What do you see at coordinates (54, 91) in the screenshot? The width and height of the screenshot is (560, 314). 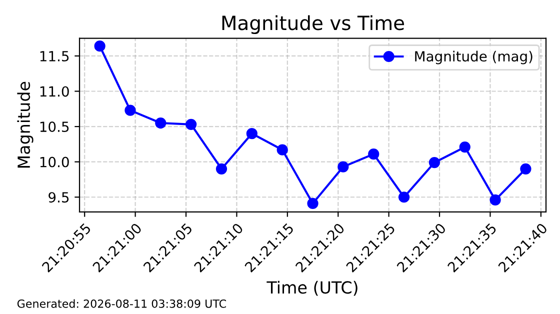 I see `y-tick-label: 11.0` at bounding box center [54, 91].